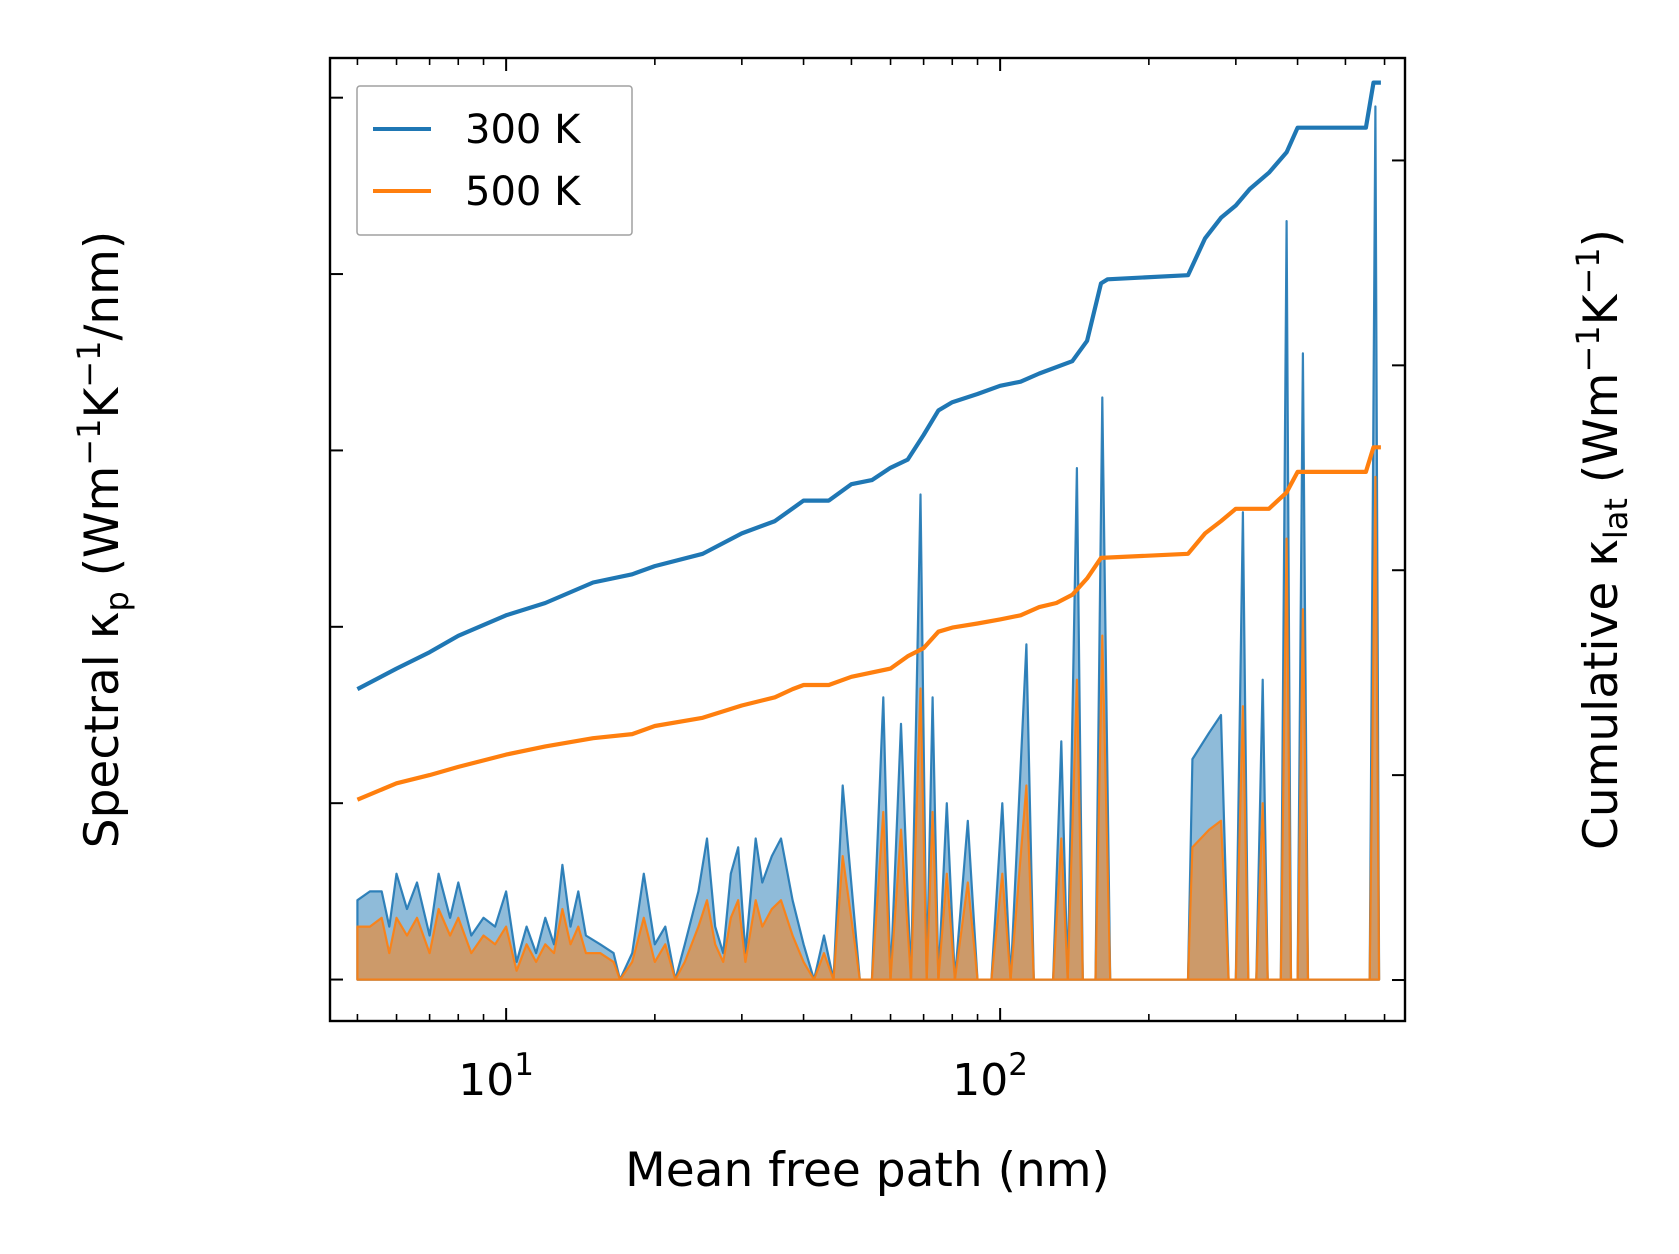 The width and height of the screenshot is (1679, 1254). What do you see at coordinates (1018, 1065) in the screenshot?
I see `x-tick-exponent: 2` at bounding box center [1018, 1065].